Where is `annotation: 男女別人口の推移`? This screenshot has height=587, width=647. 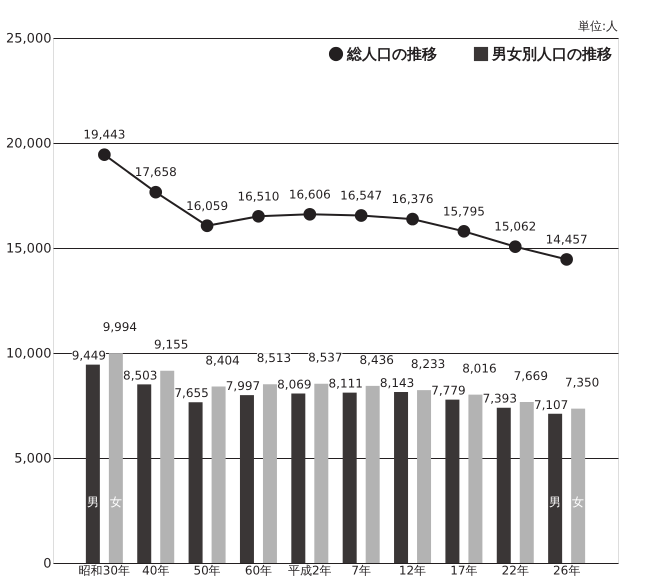 annotation: 男女別人口の推移 is located at coordinates (551, 54).